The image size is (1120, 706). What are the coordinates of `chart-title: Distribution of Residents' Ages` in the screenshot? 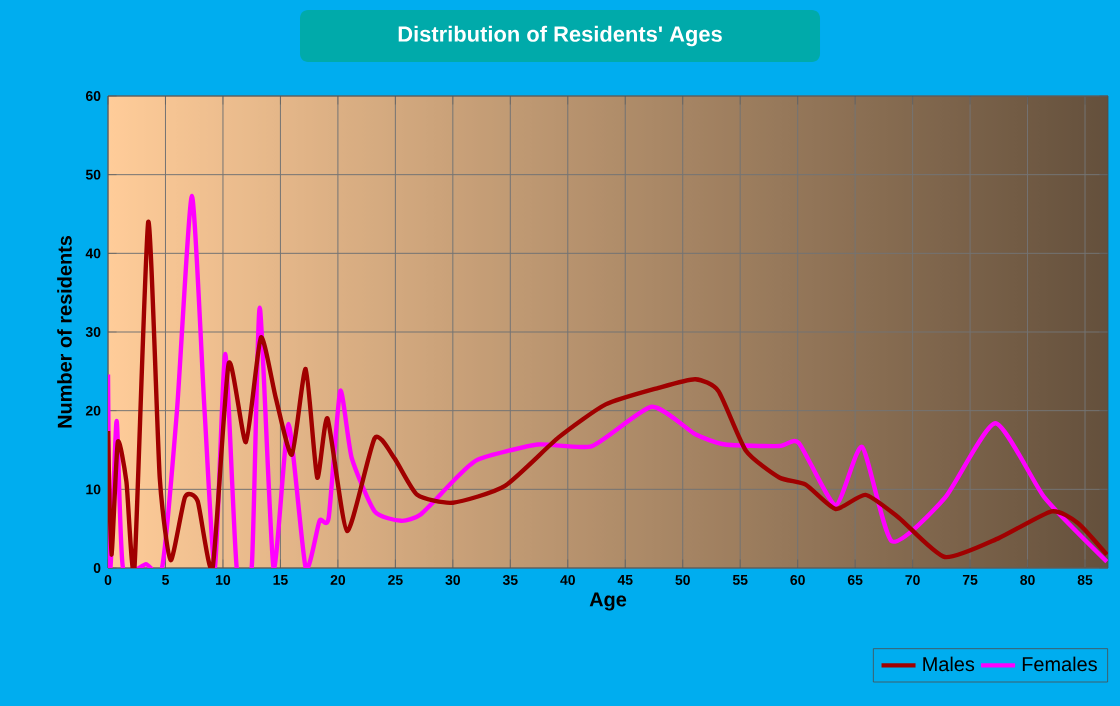 It's located at (560, 36).